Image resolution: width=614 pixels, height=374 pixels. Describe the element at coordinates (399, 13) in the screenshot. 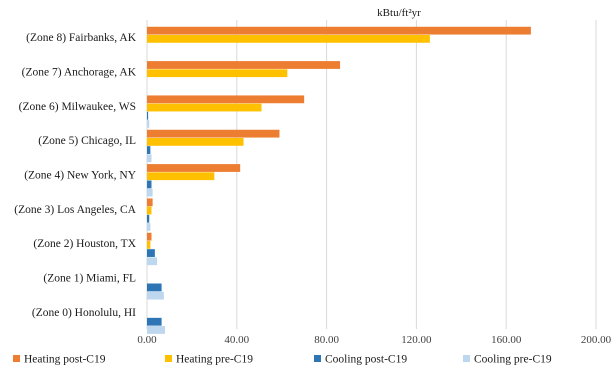

I see `unit-label: kBtu/ft²yr` at that location.